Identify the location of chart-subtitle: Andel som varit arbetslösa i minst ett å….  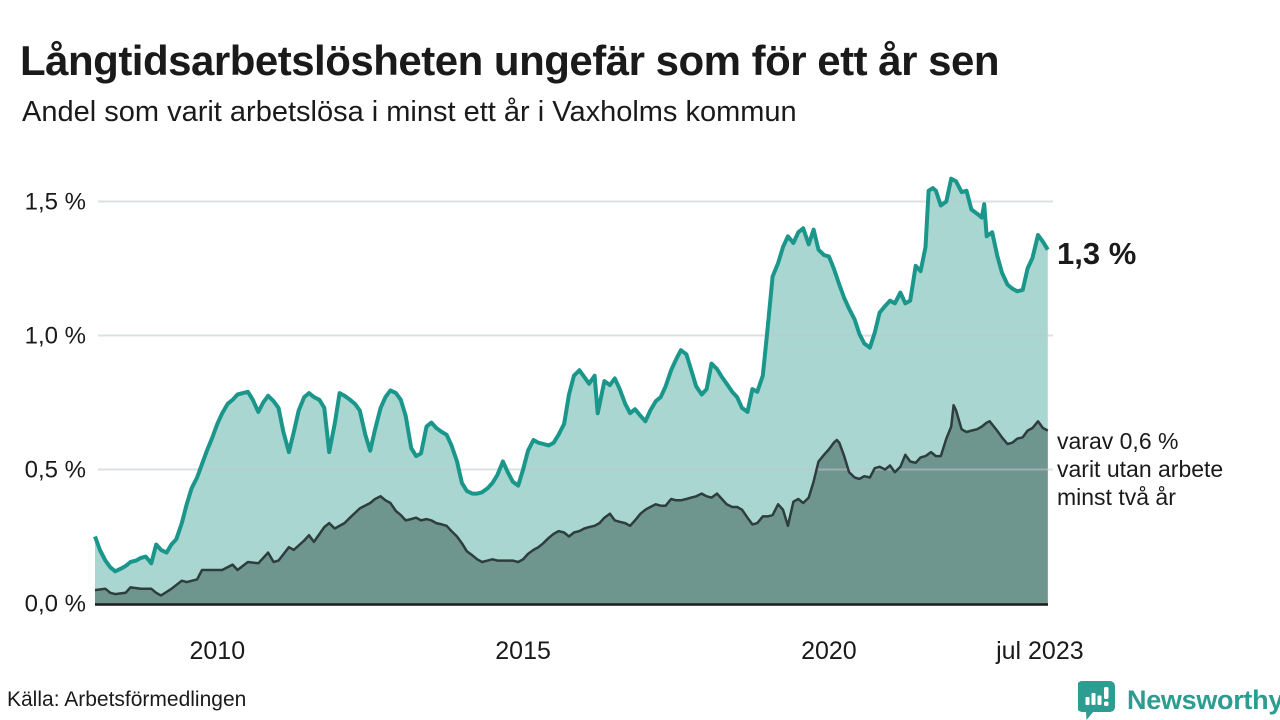
(409, 112).